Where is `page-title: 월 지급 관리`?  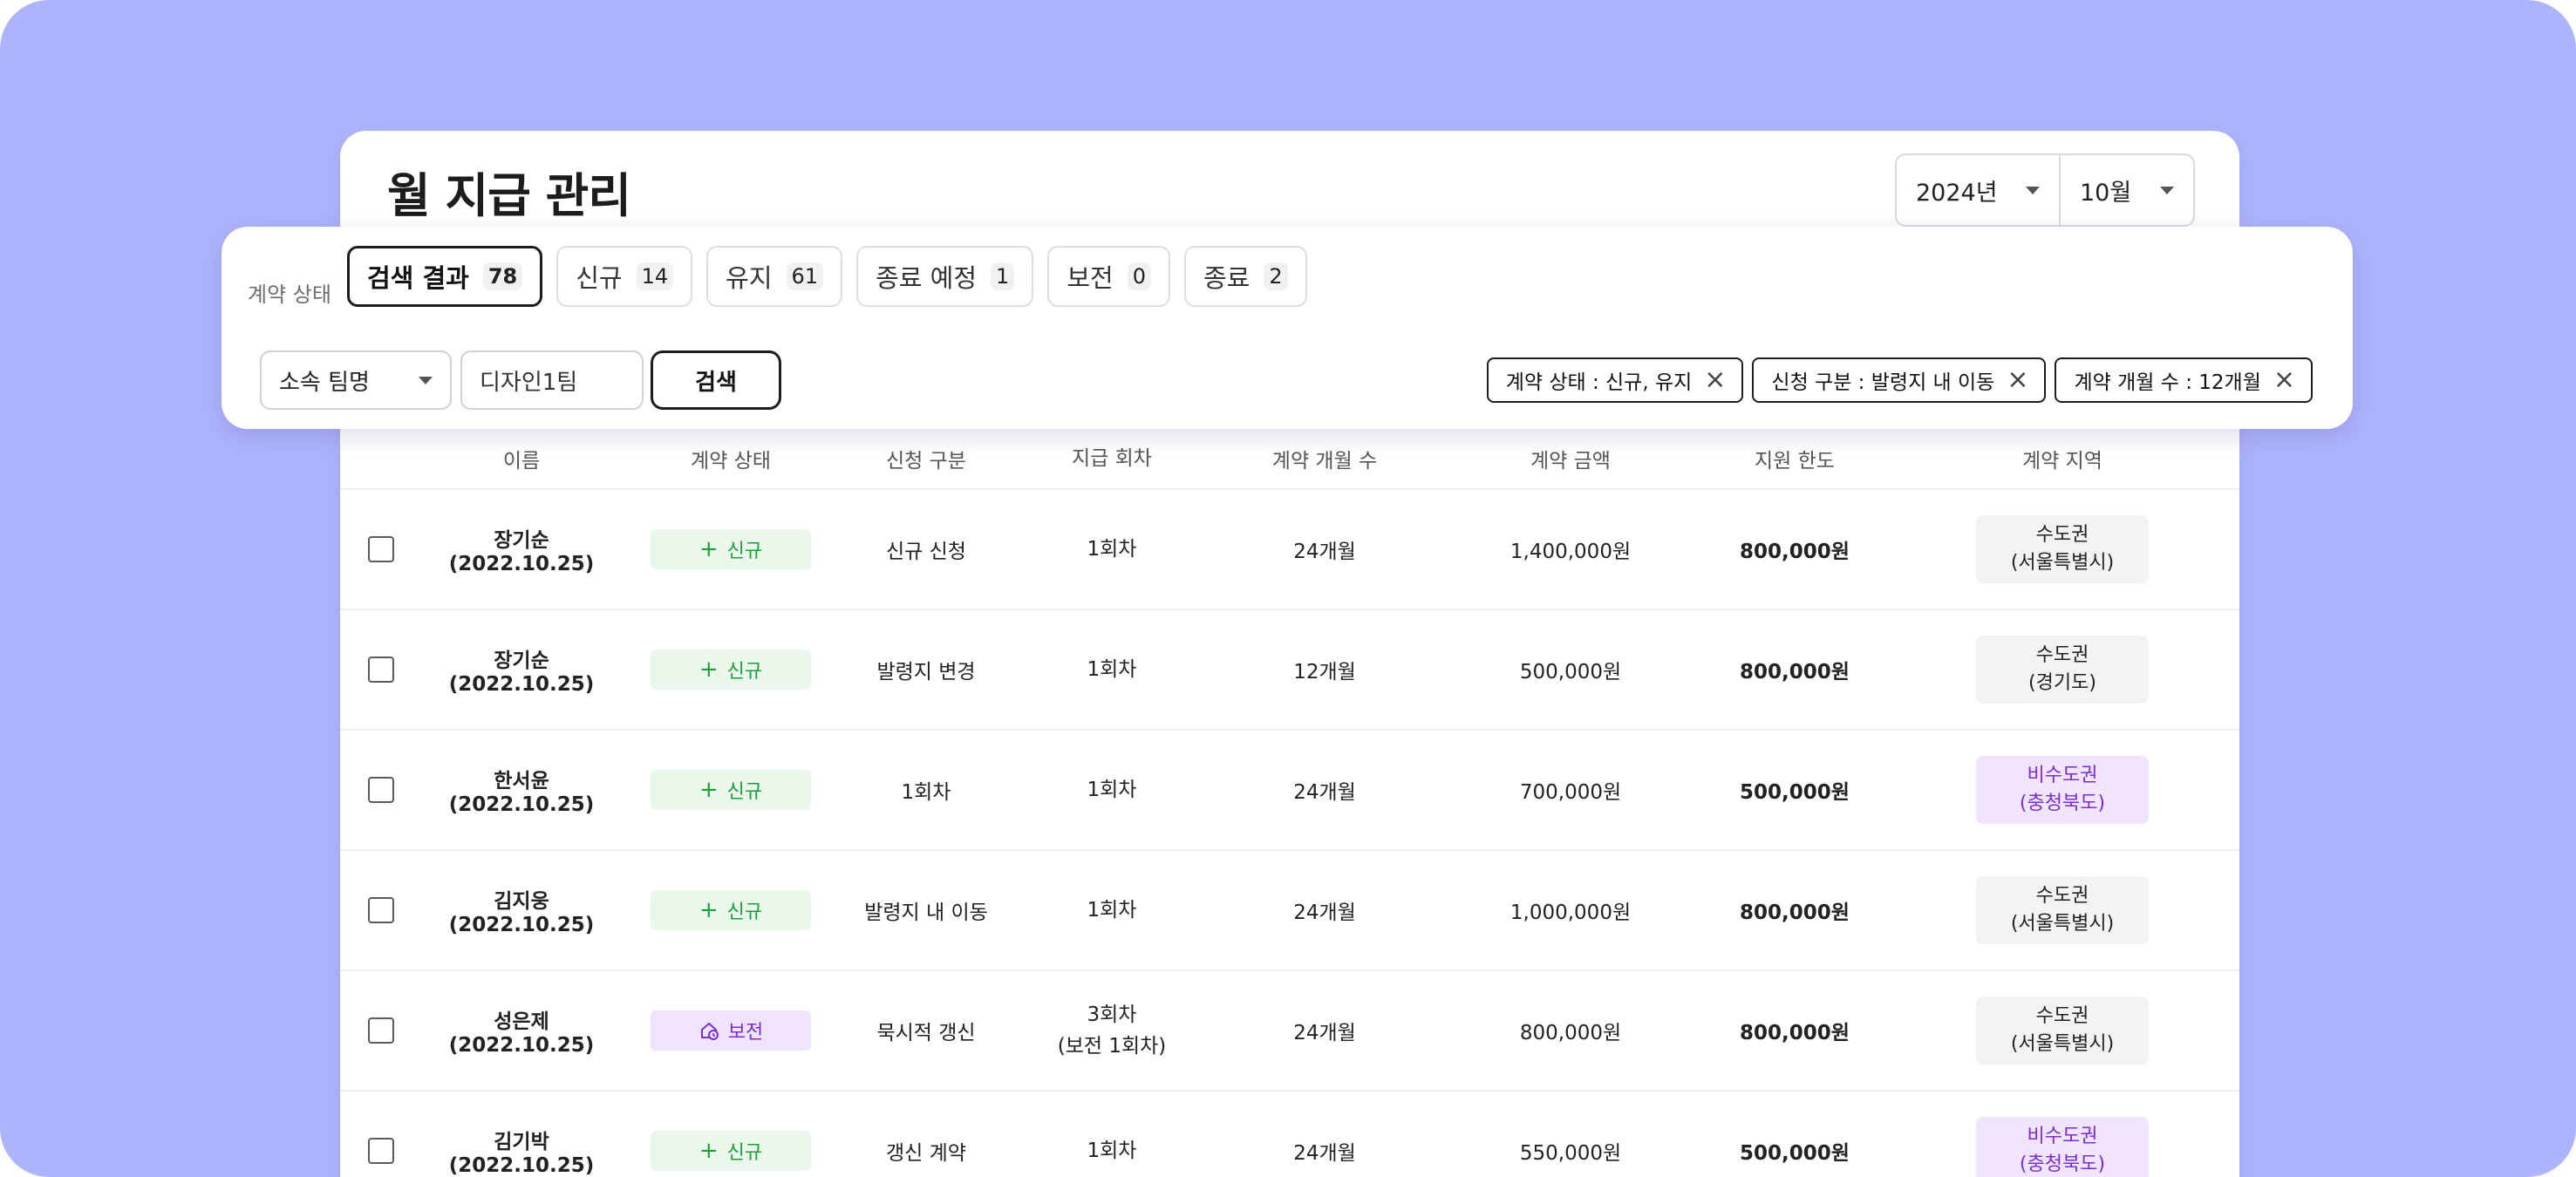 page-title: 월 지급 관리 is located at coordinates (509, 195).